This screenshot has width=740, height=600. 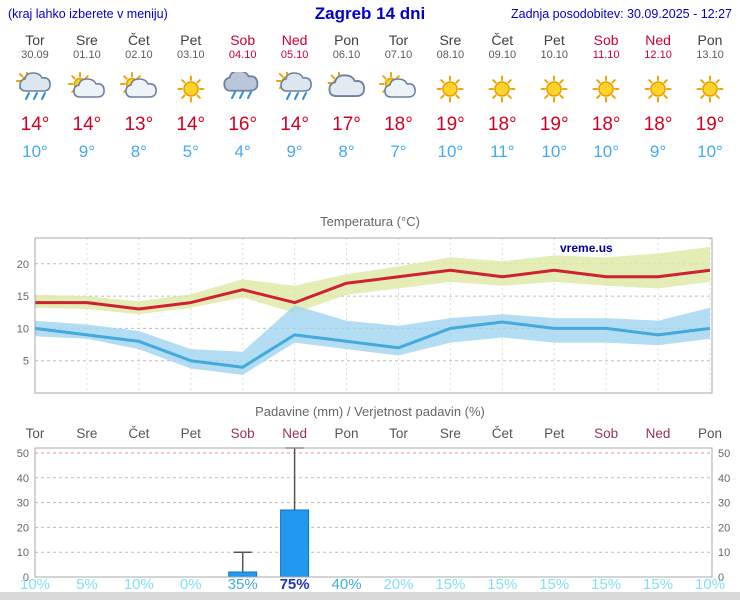 I want to click on temperature-min: 5°, so click(x=190, y=151).